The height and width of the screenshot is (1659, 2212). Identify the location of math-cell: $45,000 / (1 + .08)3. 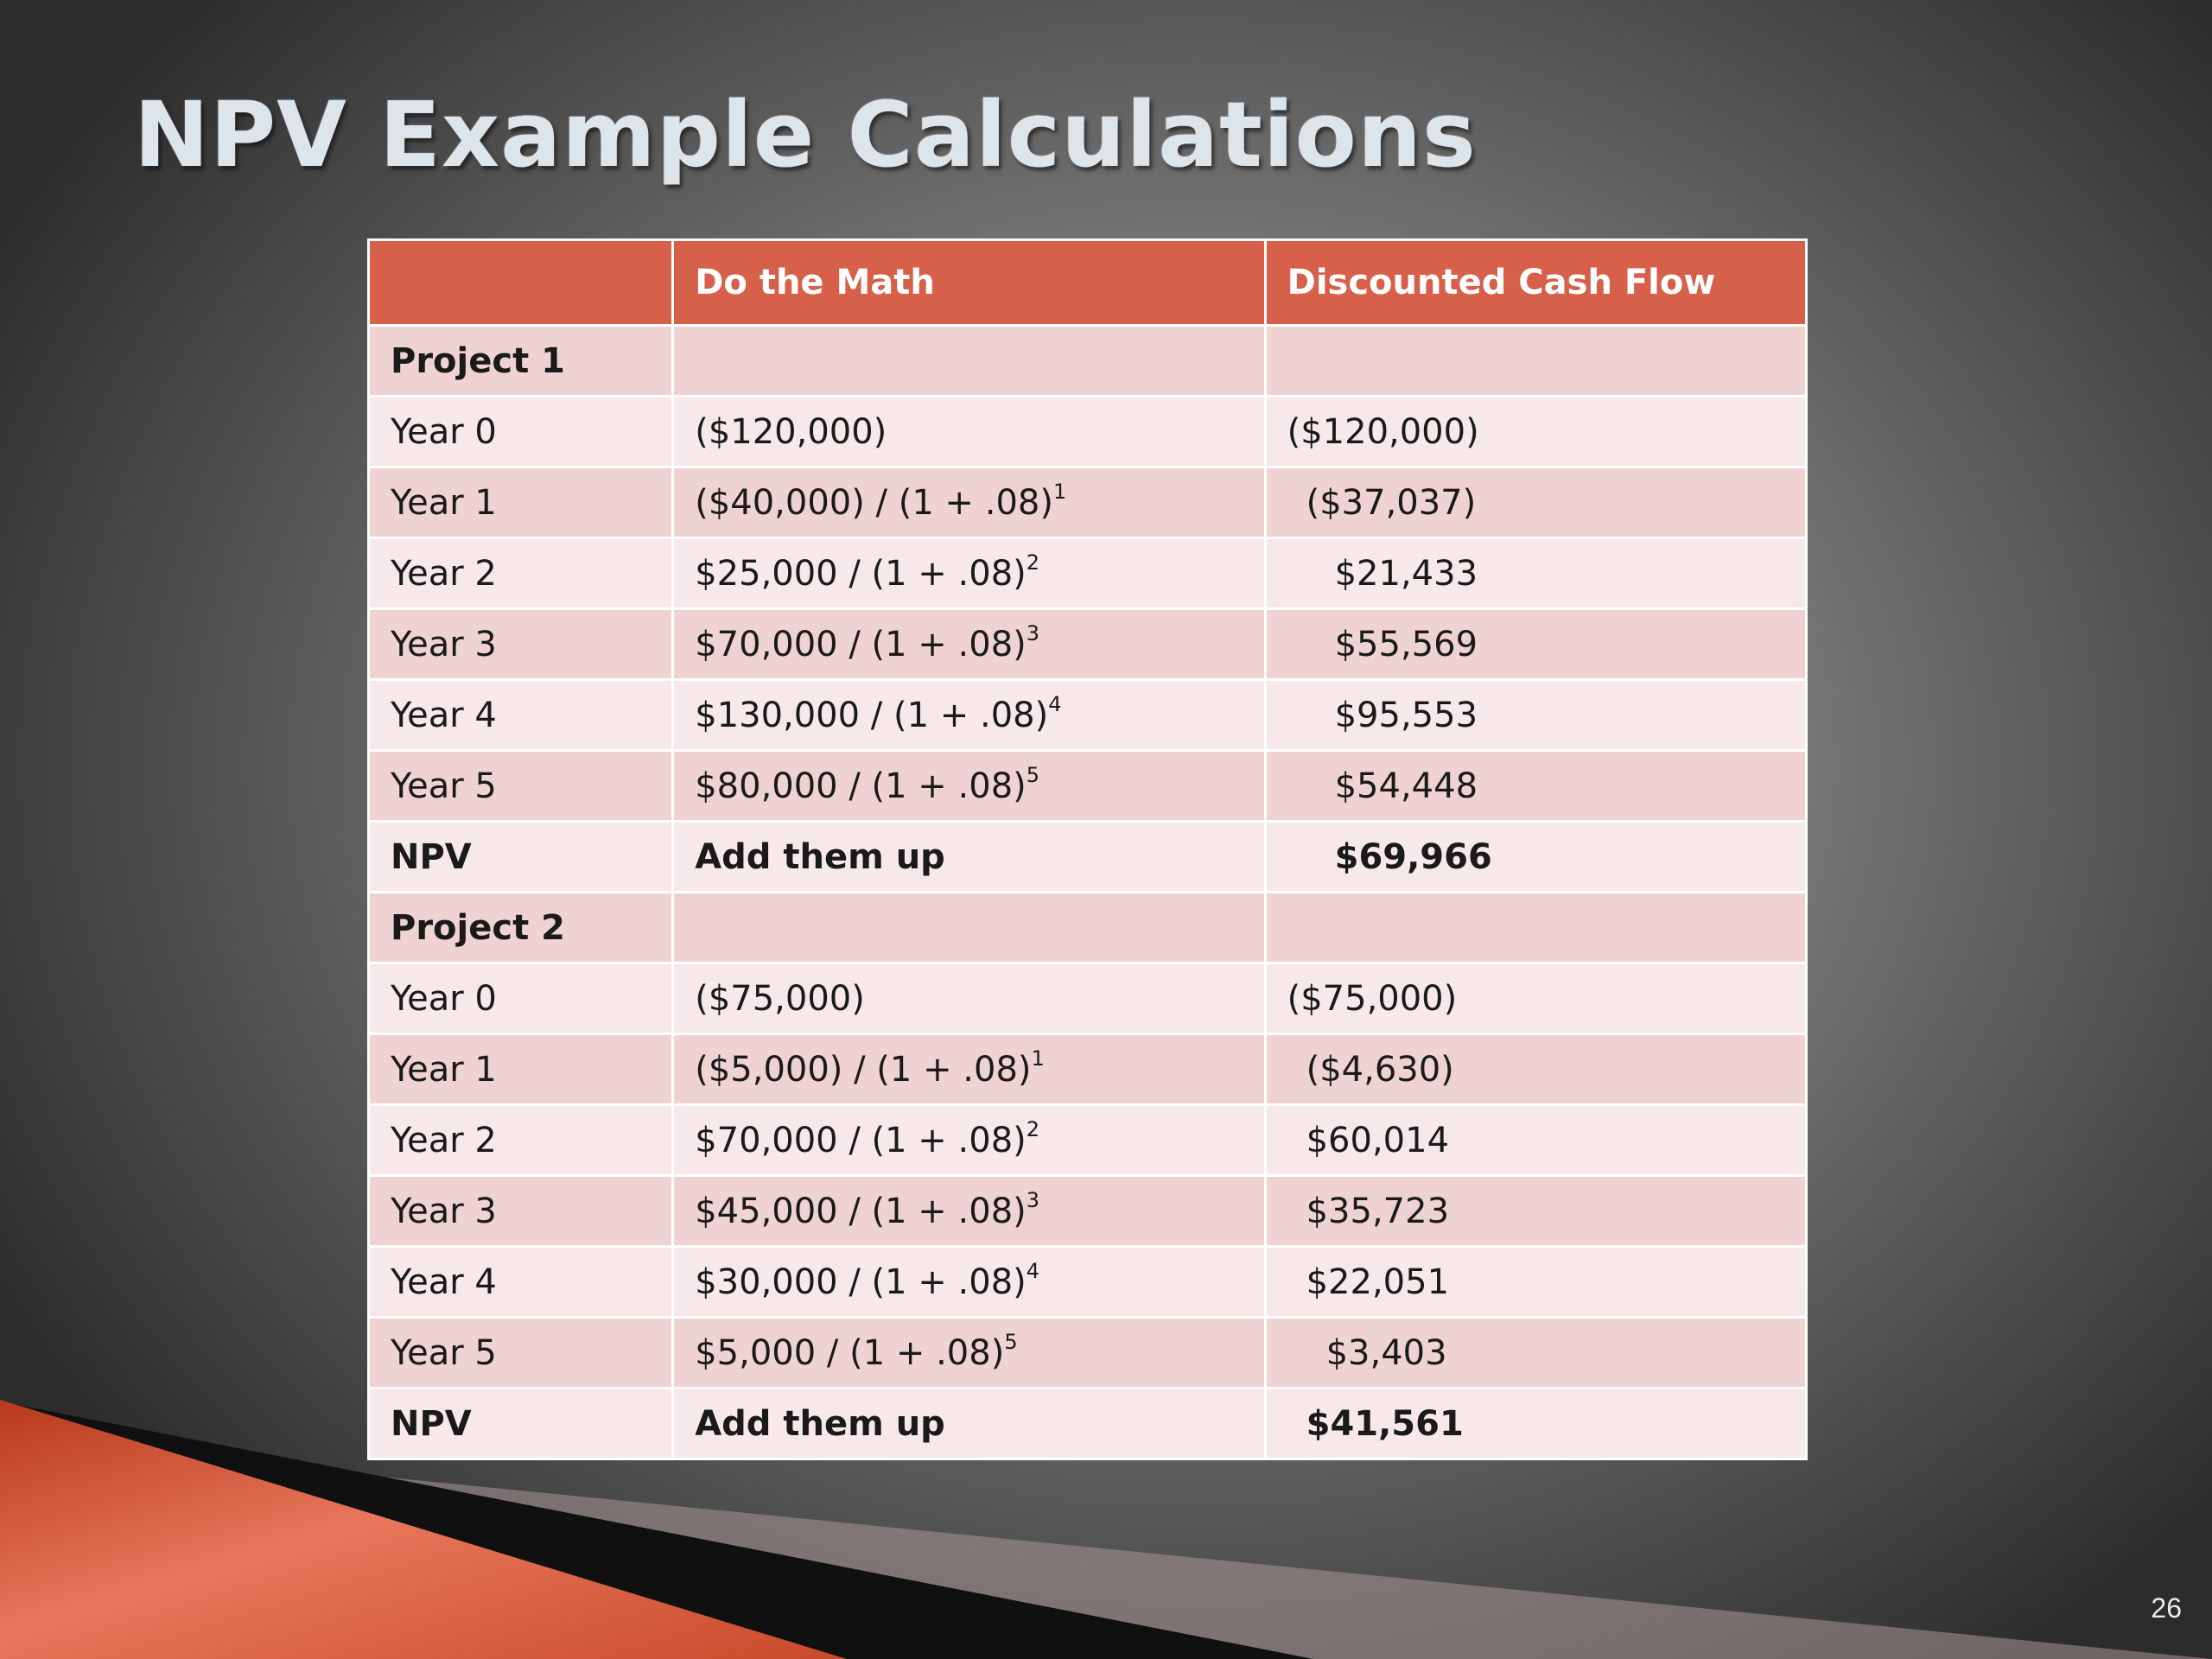
(969, 1211).